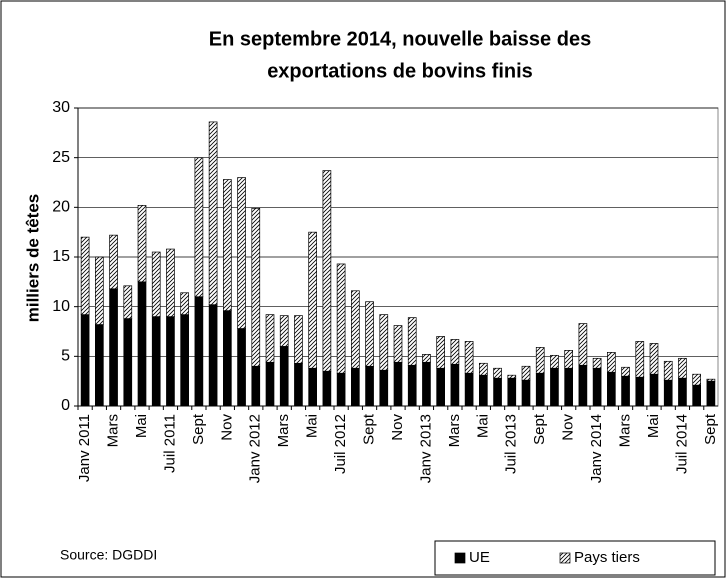  I want to click on legend-label: Pays tiers, so click(607, 557).